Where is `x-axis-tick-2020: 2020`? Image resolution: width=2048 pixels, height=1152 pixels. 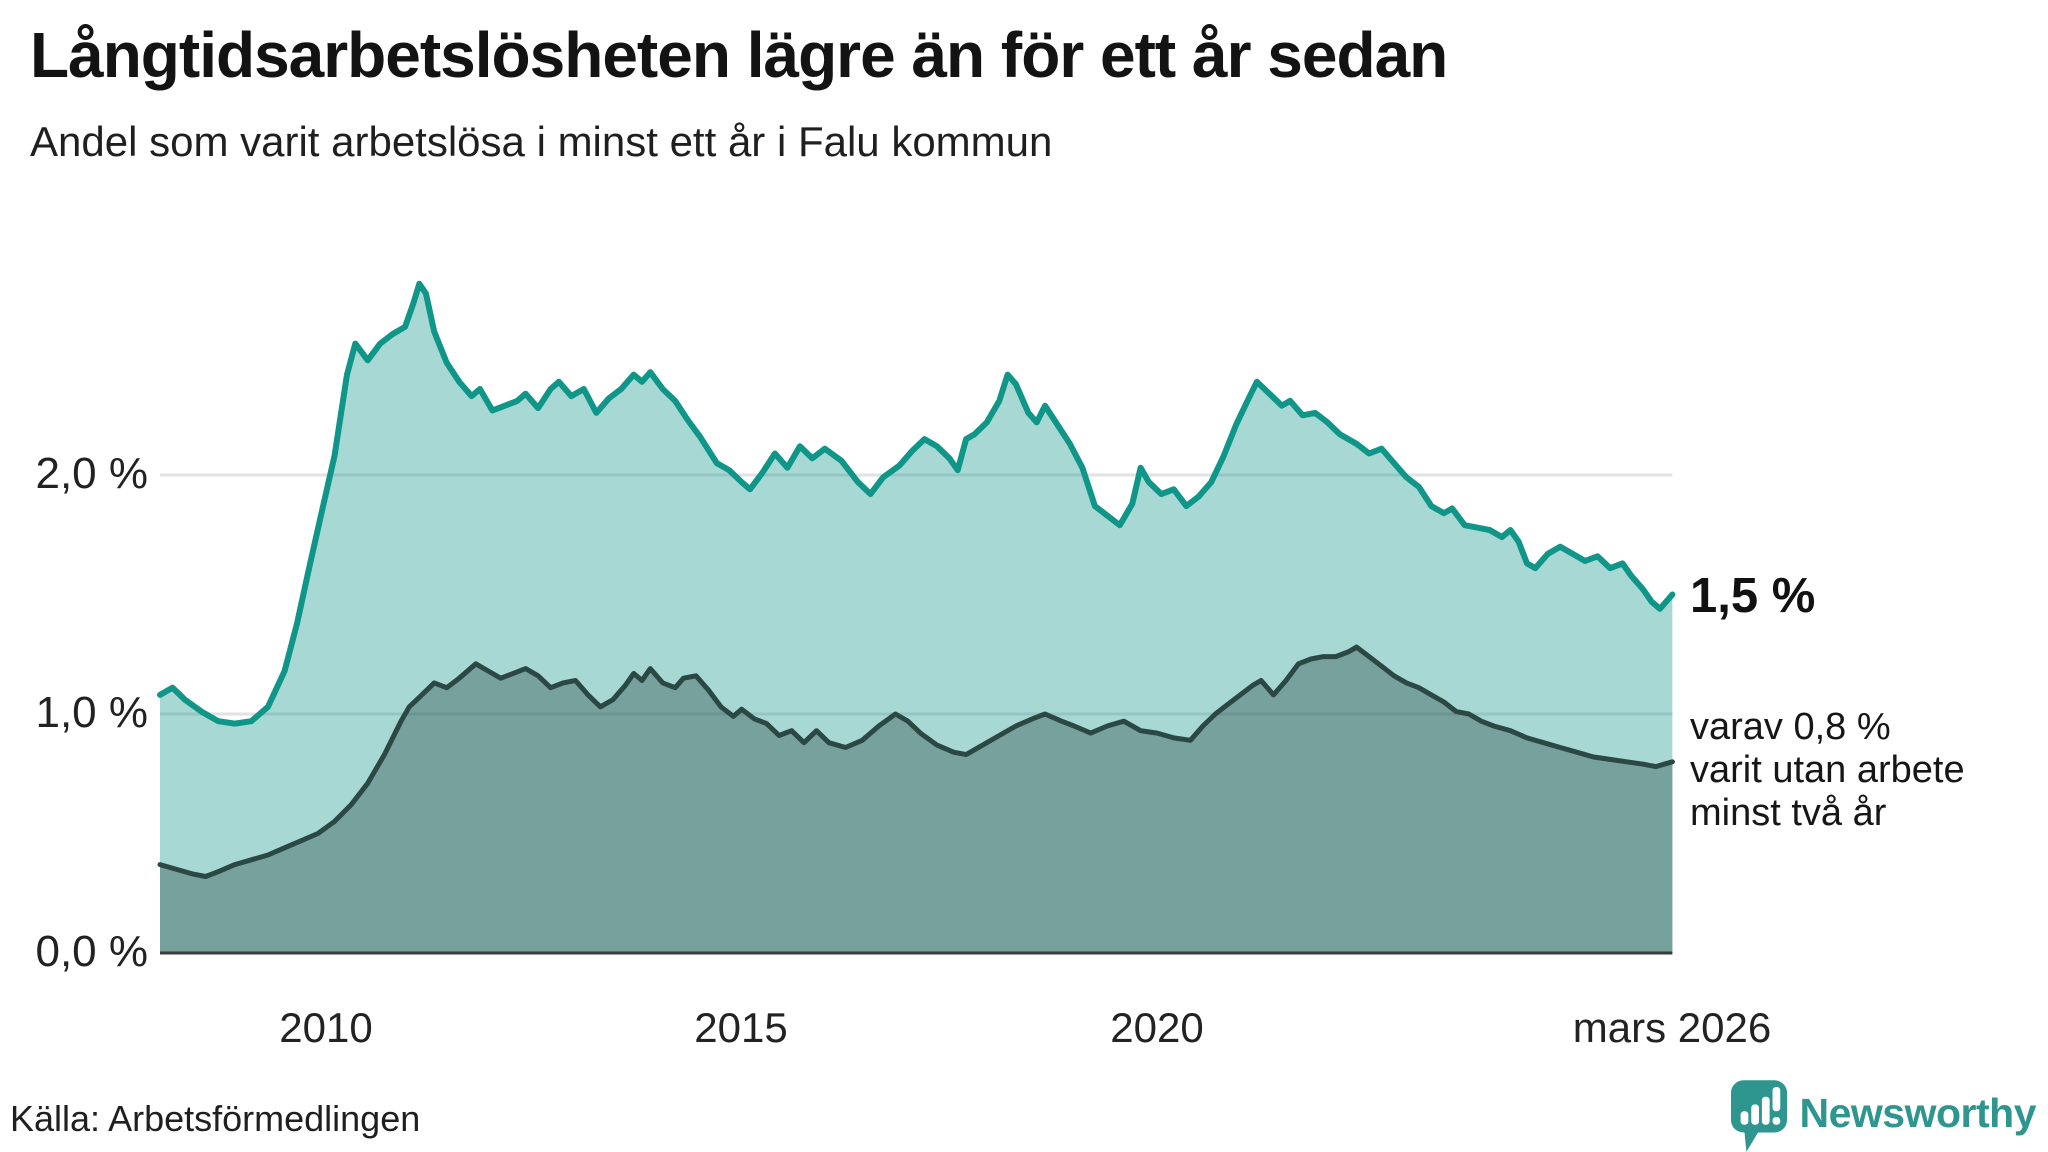
x-axis-tick-2020: 2020 is located at coordinates (1157, 1027).